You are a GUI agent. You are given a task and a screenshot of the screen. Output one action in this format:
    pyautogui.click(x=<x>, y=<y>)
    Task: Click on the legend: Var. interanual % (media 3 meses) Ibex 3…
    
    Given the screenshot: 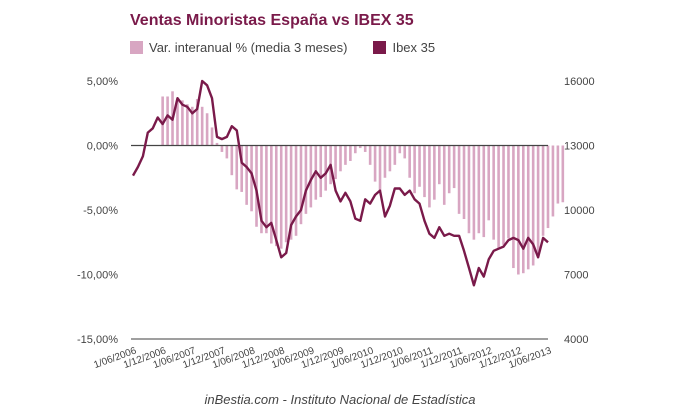 What is the action you would take?
    pyautogui.click(x=295, y=47)
    